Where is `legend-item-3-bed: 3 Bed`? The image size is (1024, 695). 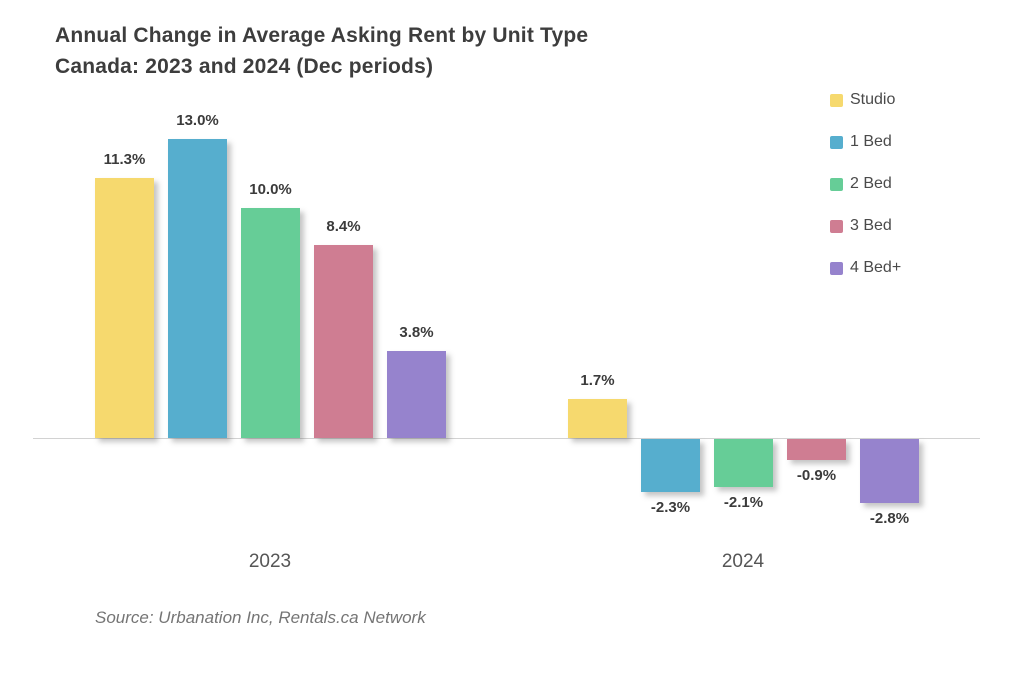 legend-item-3-bed: 3 Bed is located at coordinates (865, 225).